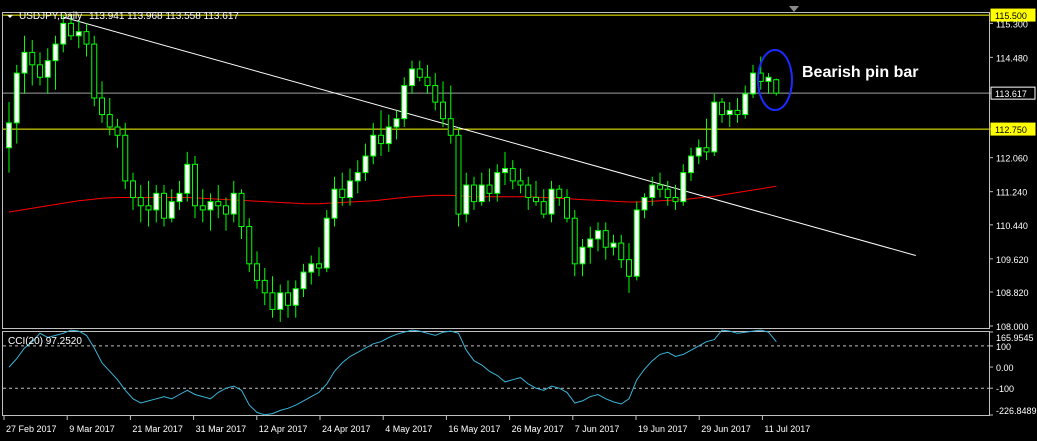 The image size is (1037, 441). I want to click on moving-average-layer, so click(392, 199).